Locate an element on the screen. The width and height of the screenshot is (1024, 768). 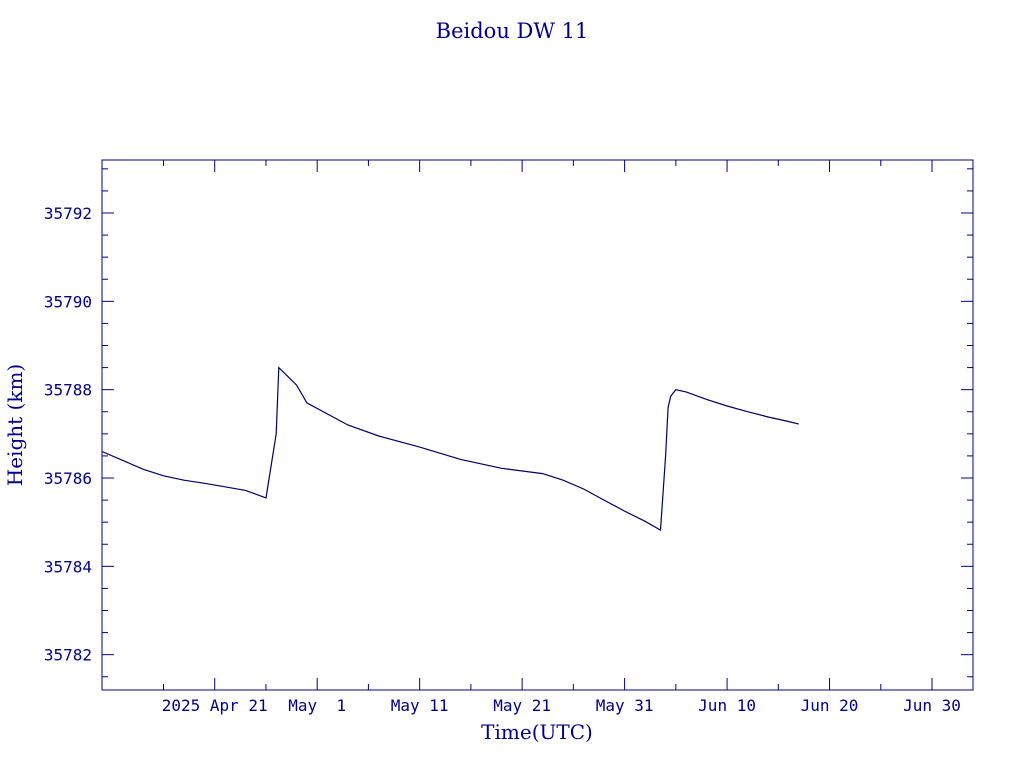
x-tick-label: May 31 is located at coordinates (625, 705).